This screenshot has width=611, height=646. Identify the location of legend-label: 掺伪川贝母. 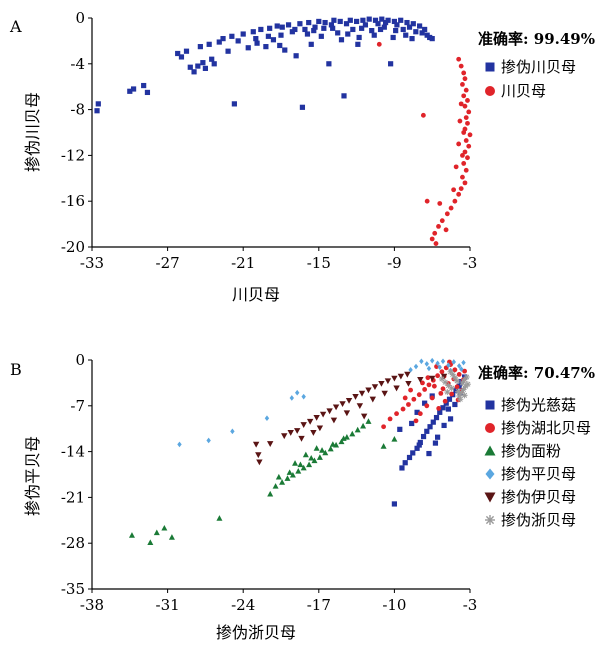
(538, 67).